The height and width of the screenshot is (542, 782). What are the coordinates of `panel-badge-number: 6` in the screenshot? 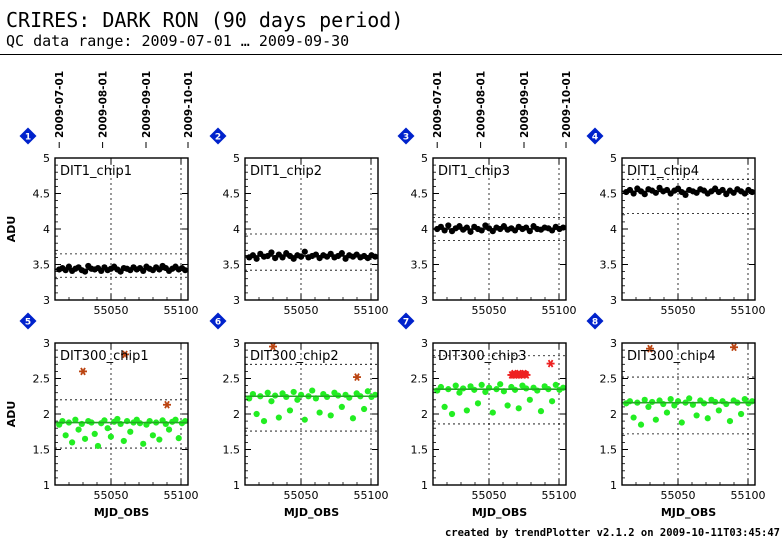 It's located at (218, 323).